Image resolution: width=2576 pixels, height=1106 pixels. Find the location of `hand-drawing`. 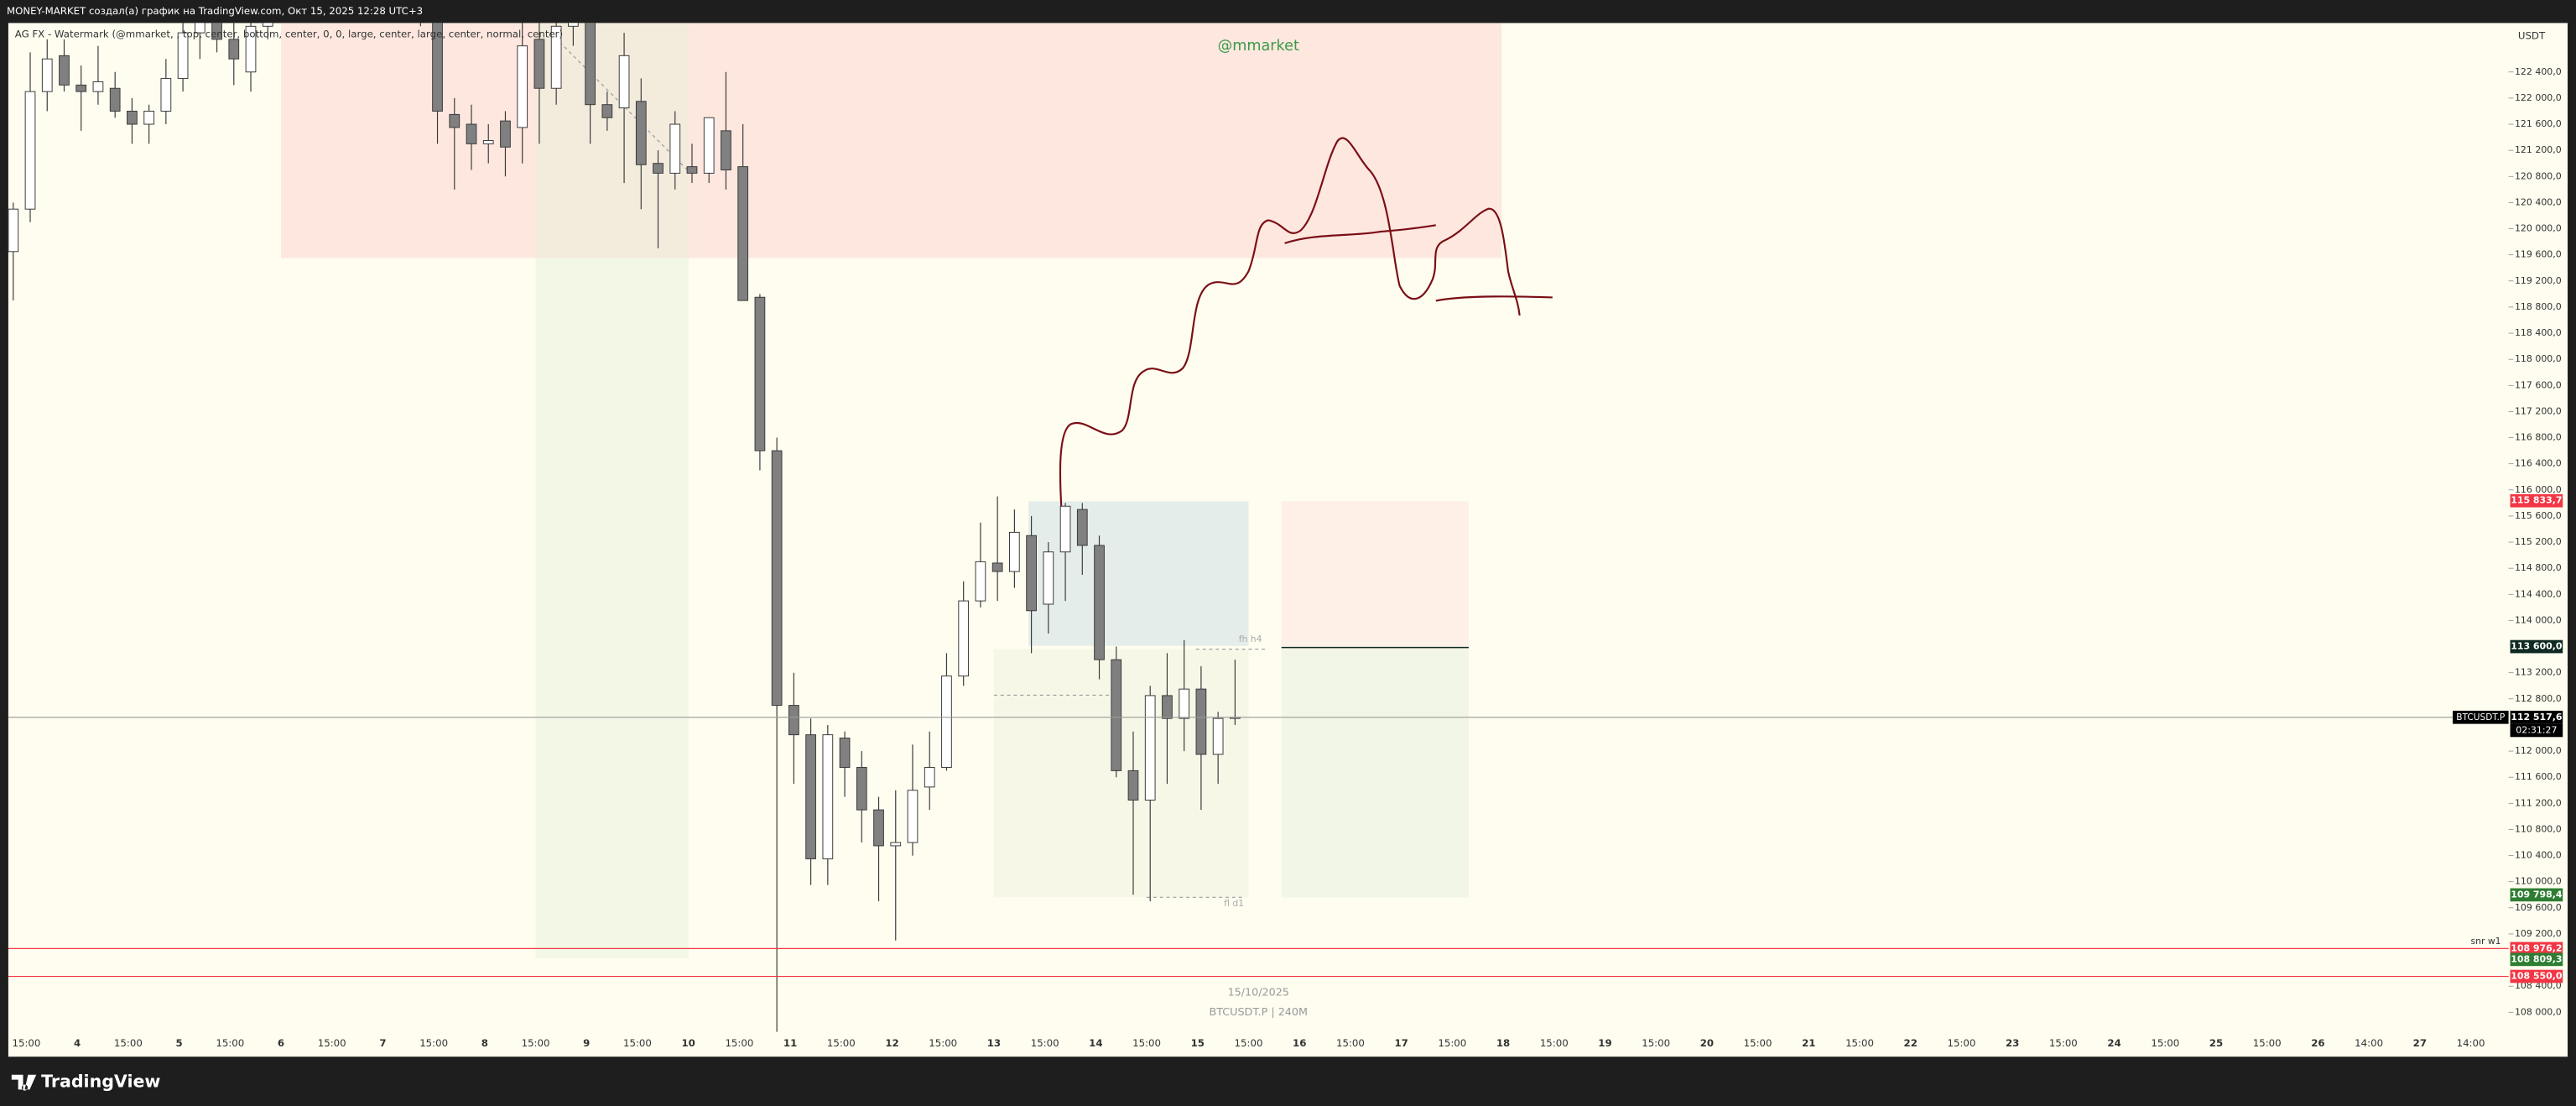

hand-drawing is located at coordinates (1306, 322).